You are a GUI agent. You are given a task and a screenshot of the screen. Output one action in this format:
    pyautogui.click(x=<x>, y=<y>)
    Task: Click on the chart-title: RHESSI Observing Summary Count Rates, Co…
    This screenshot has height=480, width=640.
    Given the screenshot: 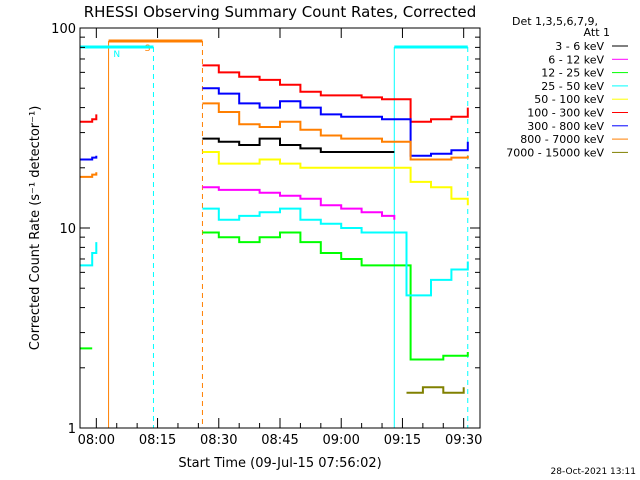 What is the action you would take?
    pyautogui.click(x=280, y=12)
    